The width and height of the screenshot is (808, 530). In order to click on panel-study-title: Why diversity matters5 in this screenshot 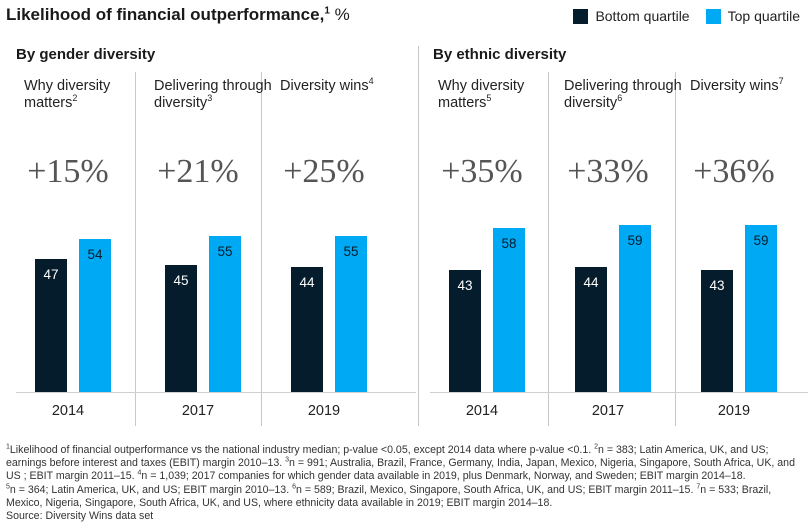, I will do `click(497, 95)`.